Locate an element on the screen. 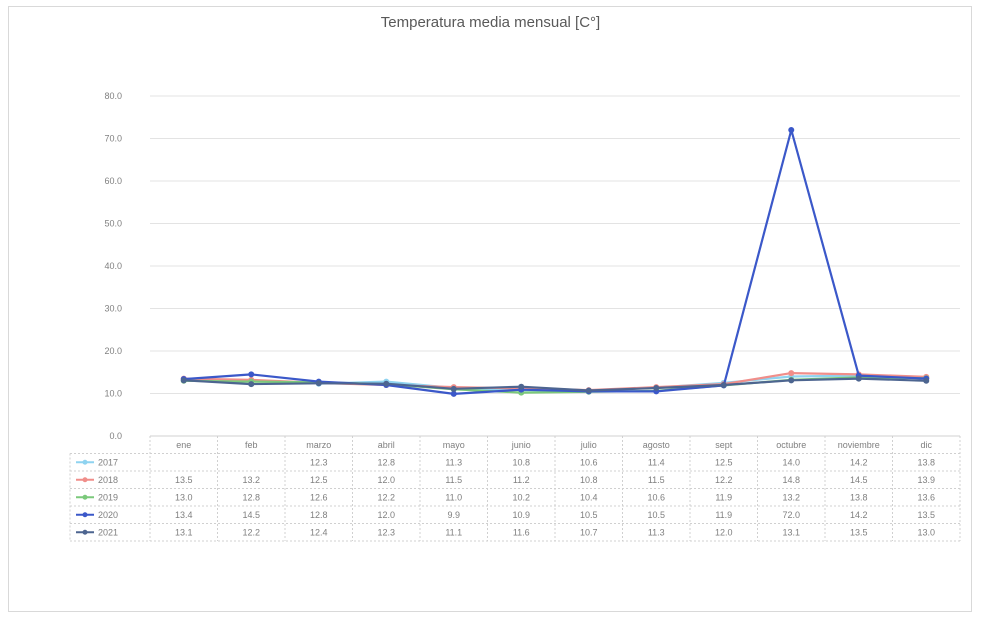 This screenshot has height=619, width=981. table-cell: 11.6 is located at coordinates (521, 532).